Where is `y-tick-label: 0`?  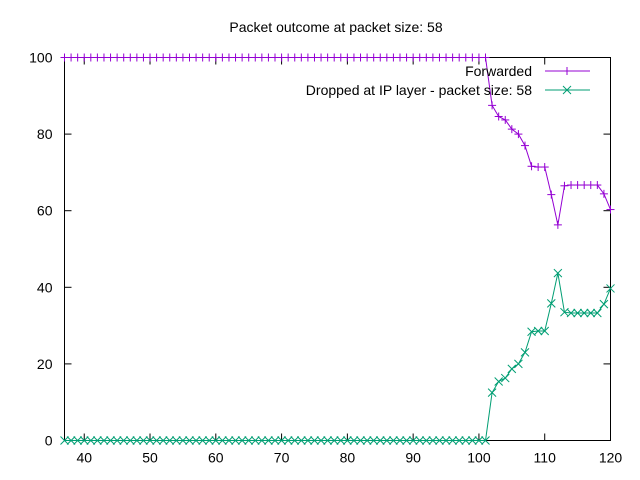 y-tick-label: 0 is located at coordinates (49, 441).